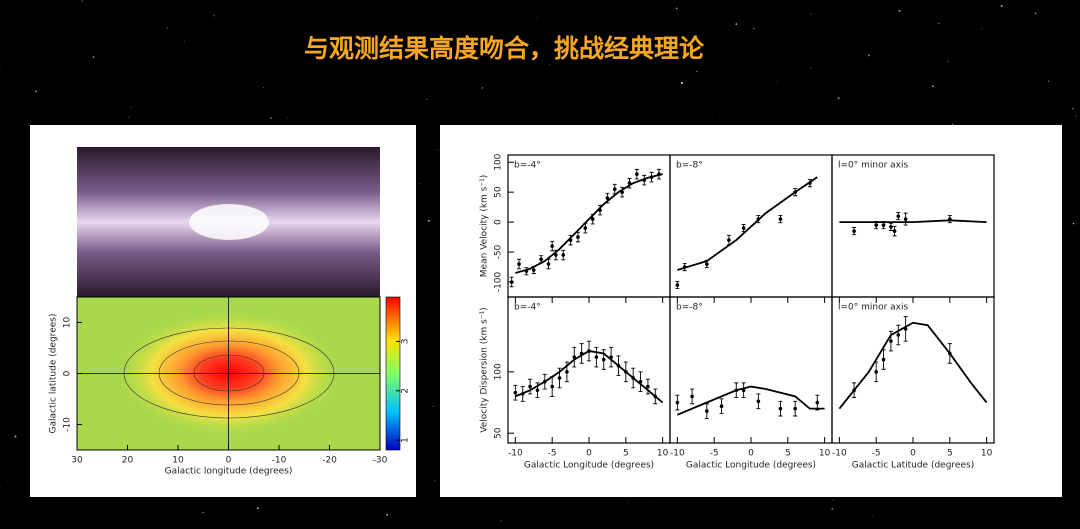 The width and height of the screenshot is (1080, 529). Describe the element at coordinates (873, 308) in the screenshot. I see `panel-label: l=0° minor axis` at that location.